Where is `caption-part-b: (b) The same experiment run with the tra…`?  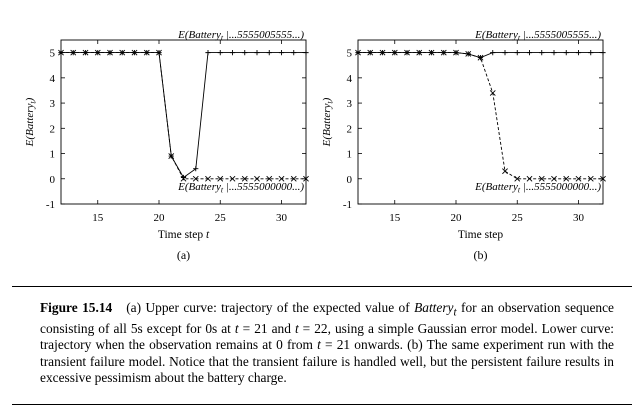
caption-part-b: (b) The same experiment run with the tra… is located at coordinates (327, 361).